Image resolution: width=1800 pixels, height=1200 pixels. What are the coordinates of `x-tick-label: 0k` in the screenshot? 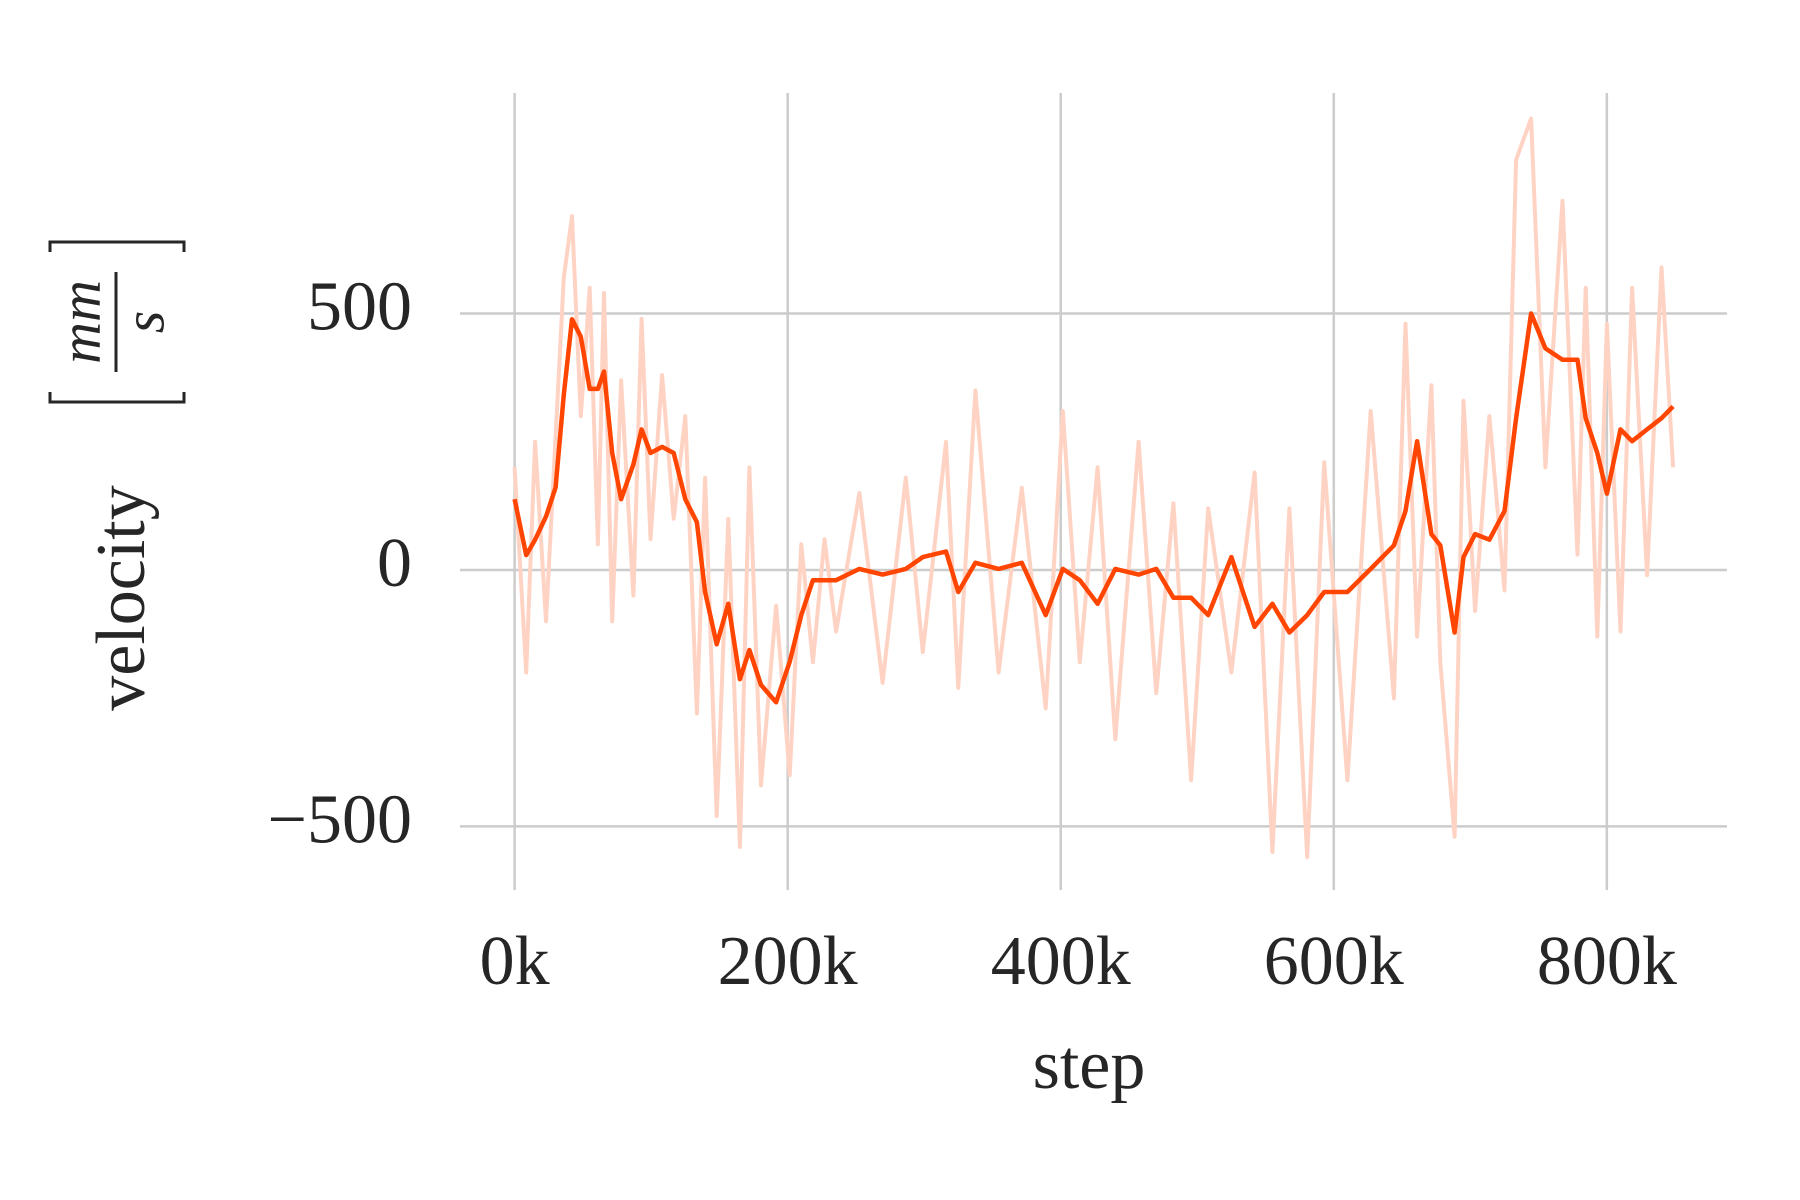 It's located at (515, 961).